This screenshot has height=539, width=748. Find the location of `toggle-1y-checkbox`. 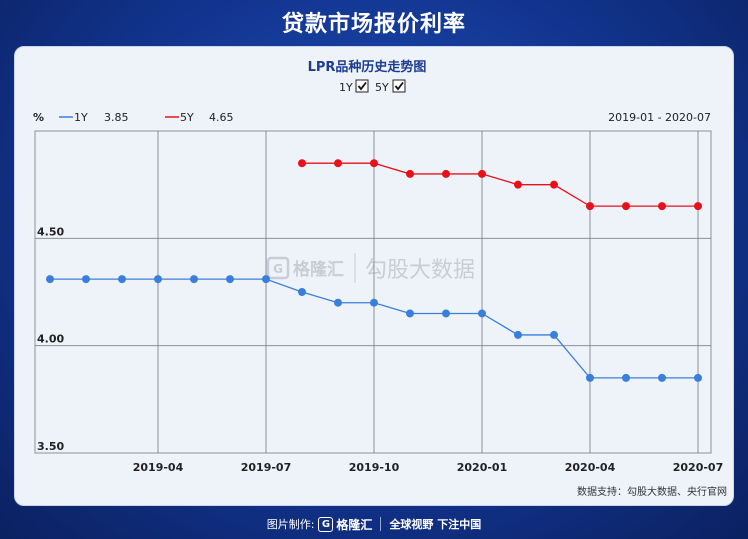

toggle-1y-checkbox is located at coordinates (362, 86).